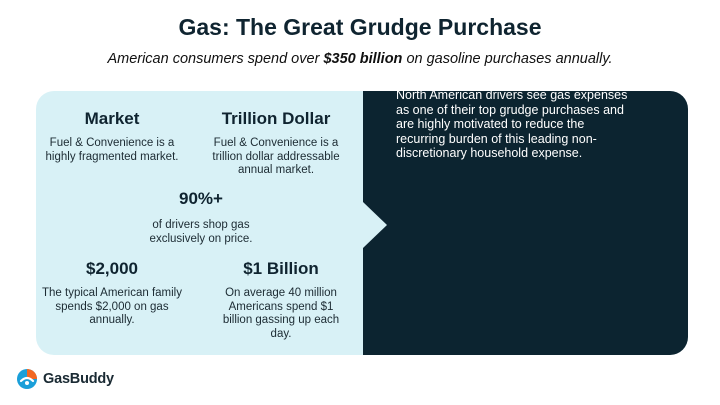  I want to click on slide-title: Gas: The Great Grudge Purchase, so click(360, 27).